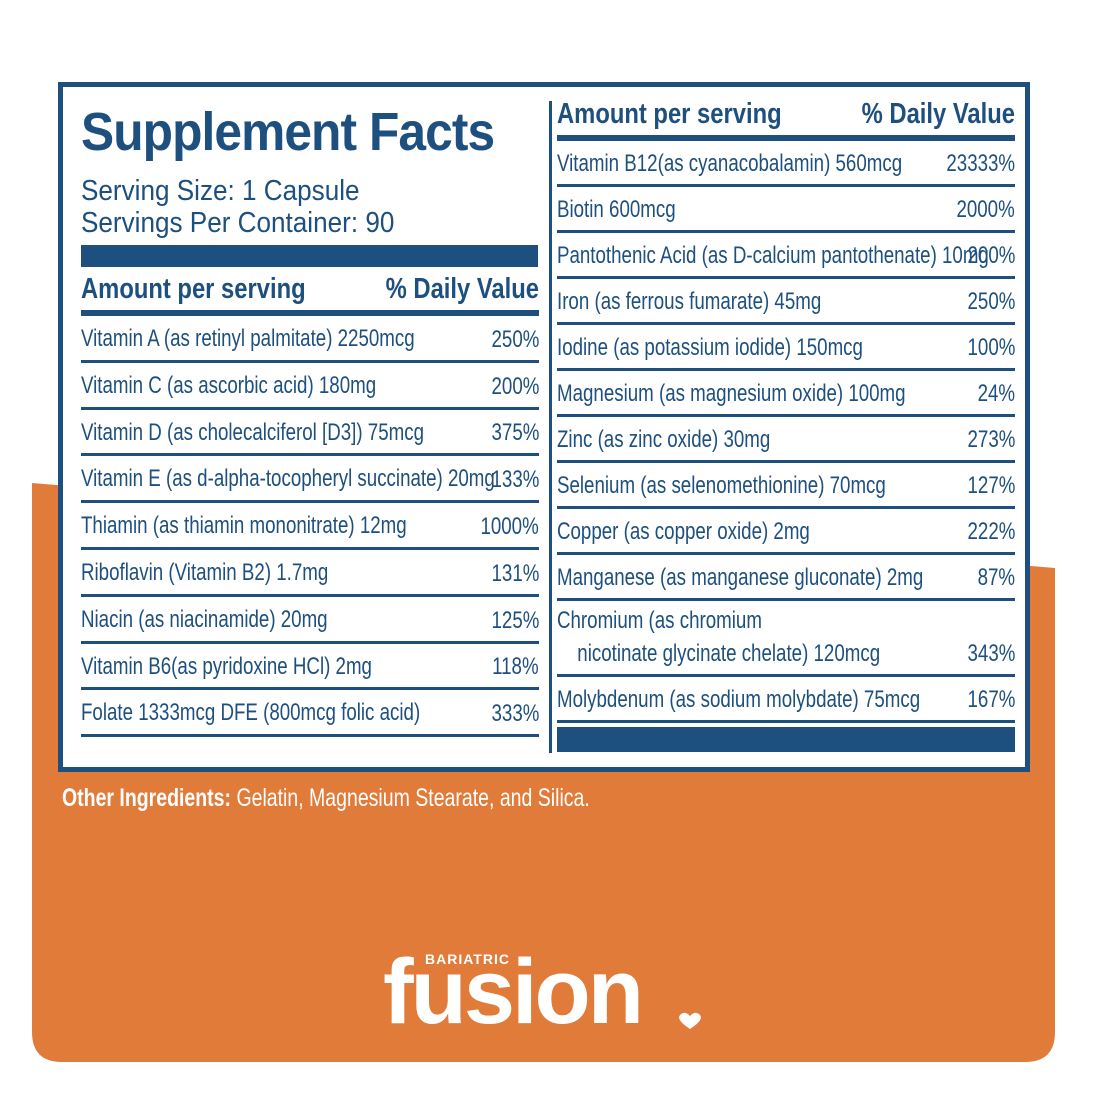 The width and height of the screenshot is (1098, 1111). I want to click on daily-value: 118%, so click(515, 667).